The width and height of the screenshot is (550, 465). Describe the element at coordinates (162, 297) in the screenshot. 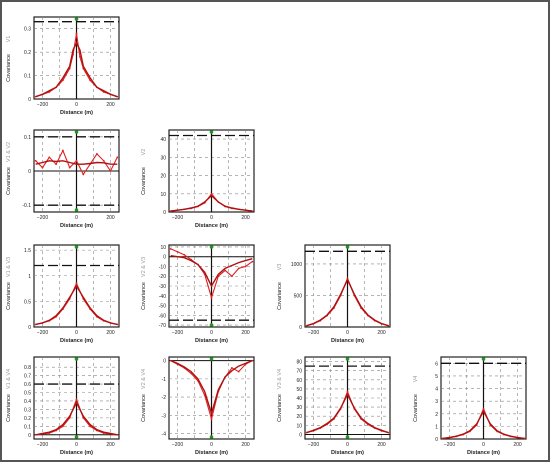

I see `y-tick-label: -40` at that location.